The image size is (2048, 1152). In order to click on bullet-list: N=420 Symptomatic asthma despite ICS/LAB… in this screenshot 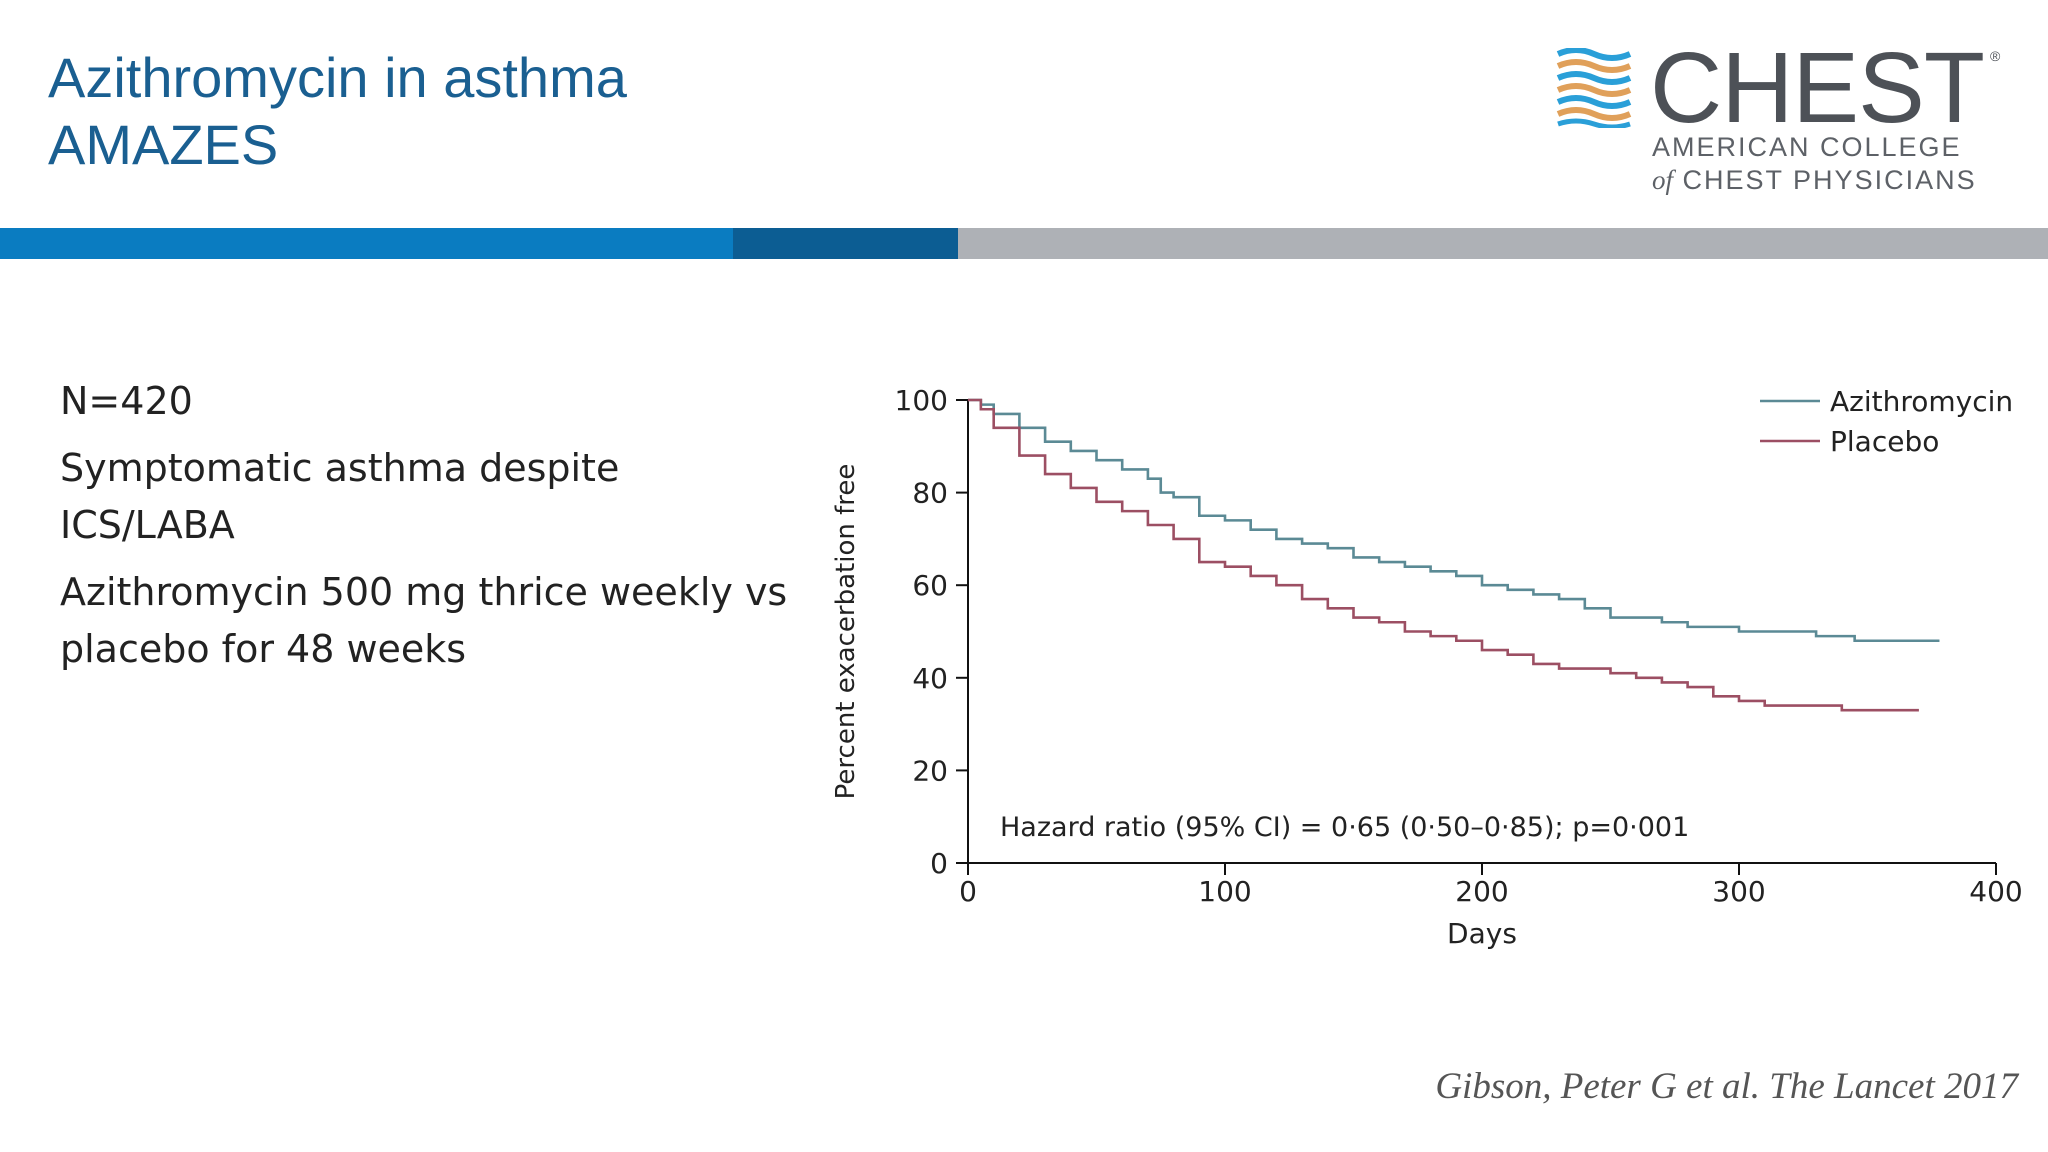, I will do `click(430, 530)`.